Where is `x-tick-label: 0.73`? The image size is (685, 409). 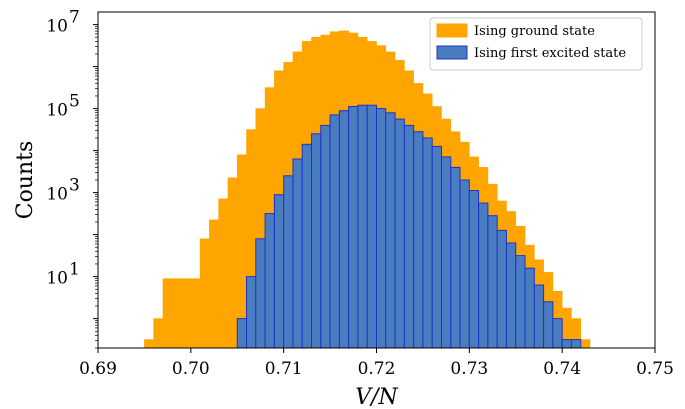
x-tick-label: 0.73 is located at coordinates (469, 369).